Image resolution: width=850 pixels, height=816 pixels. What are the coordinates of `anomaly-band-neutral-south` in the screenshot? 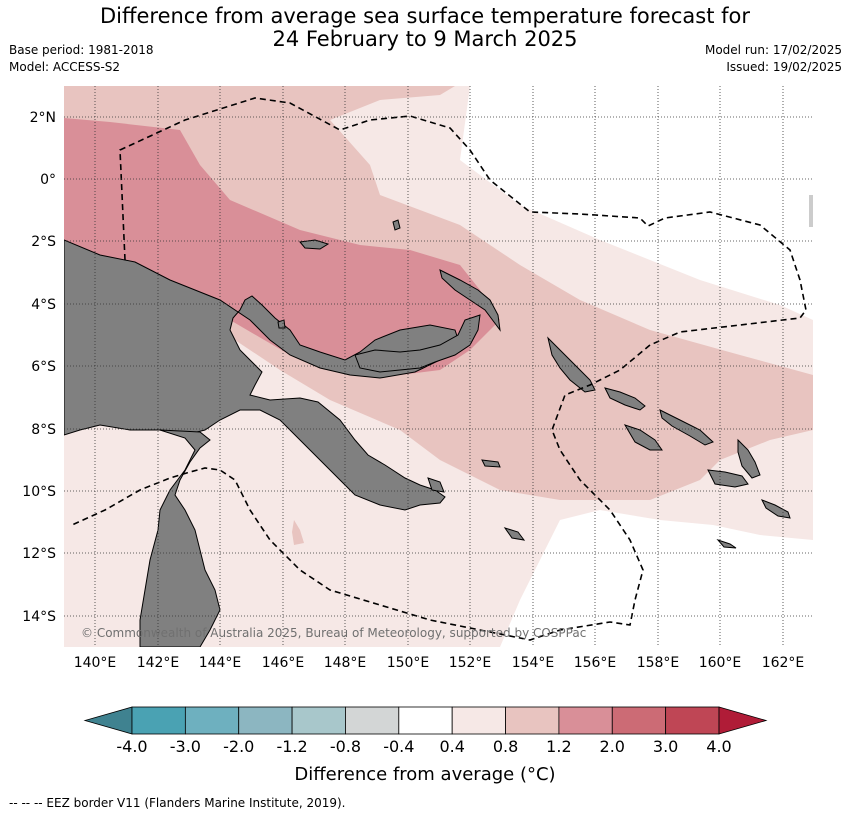 It's located at (656, 578).